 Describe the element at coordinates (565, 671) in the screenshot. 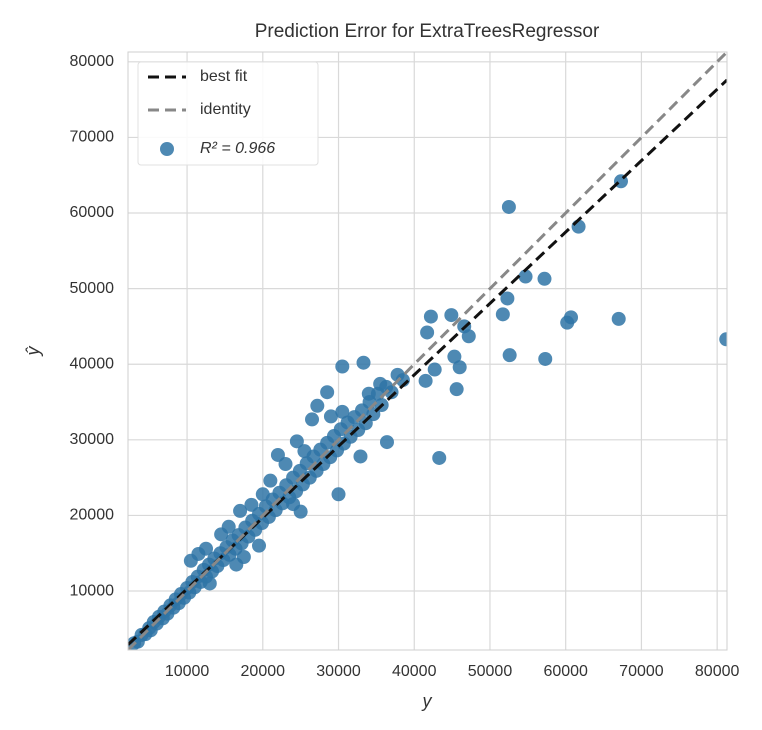

I see `x-tick-label: 60000` at that location.